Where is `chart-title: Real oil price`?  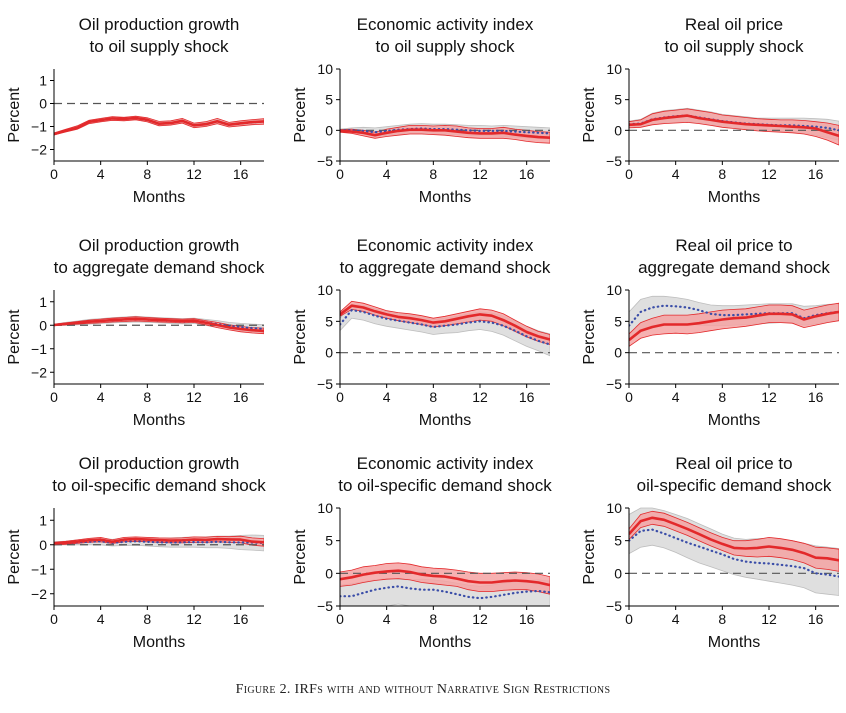
chart-title: Real oil price is located at coordinates (734, 24).